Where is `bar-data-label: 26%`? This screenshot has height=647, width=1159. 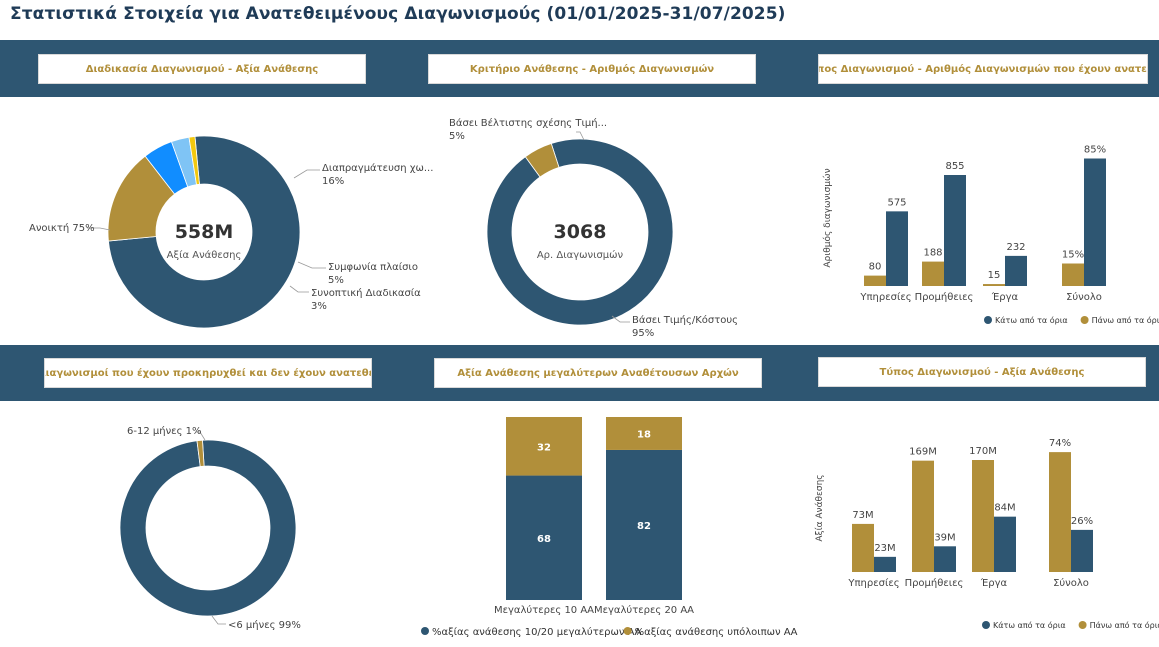 bar-data-label: 26% is located at coordinates (1082, 521).